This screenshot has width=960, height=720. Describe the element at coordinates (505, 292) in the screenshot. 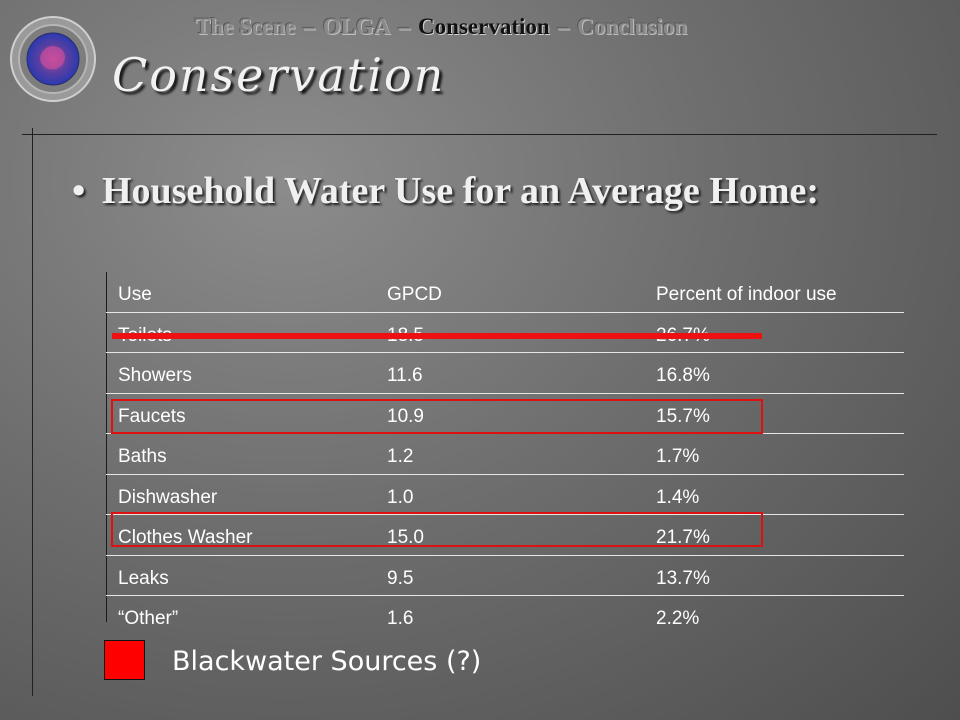

I see `table-header-row: Use GPCD Percent of indoor use` at that location.